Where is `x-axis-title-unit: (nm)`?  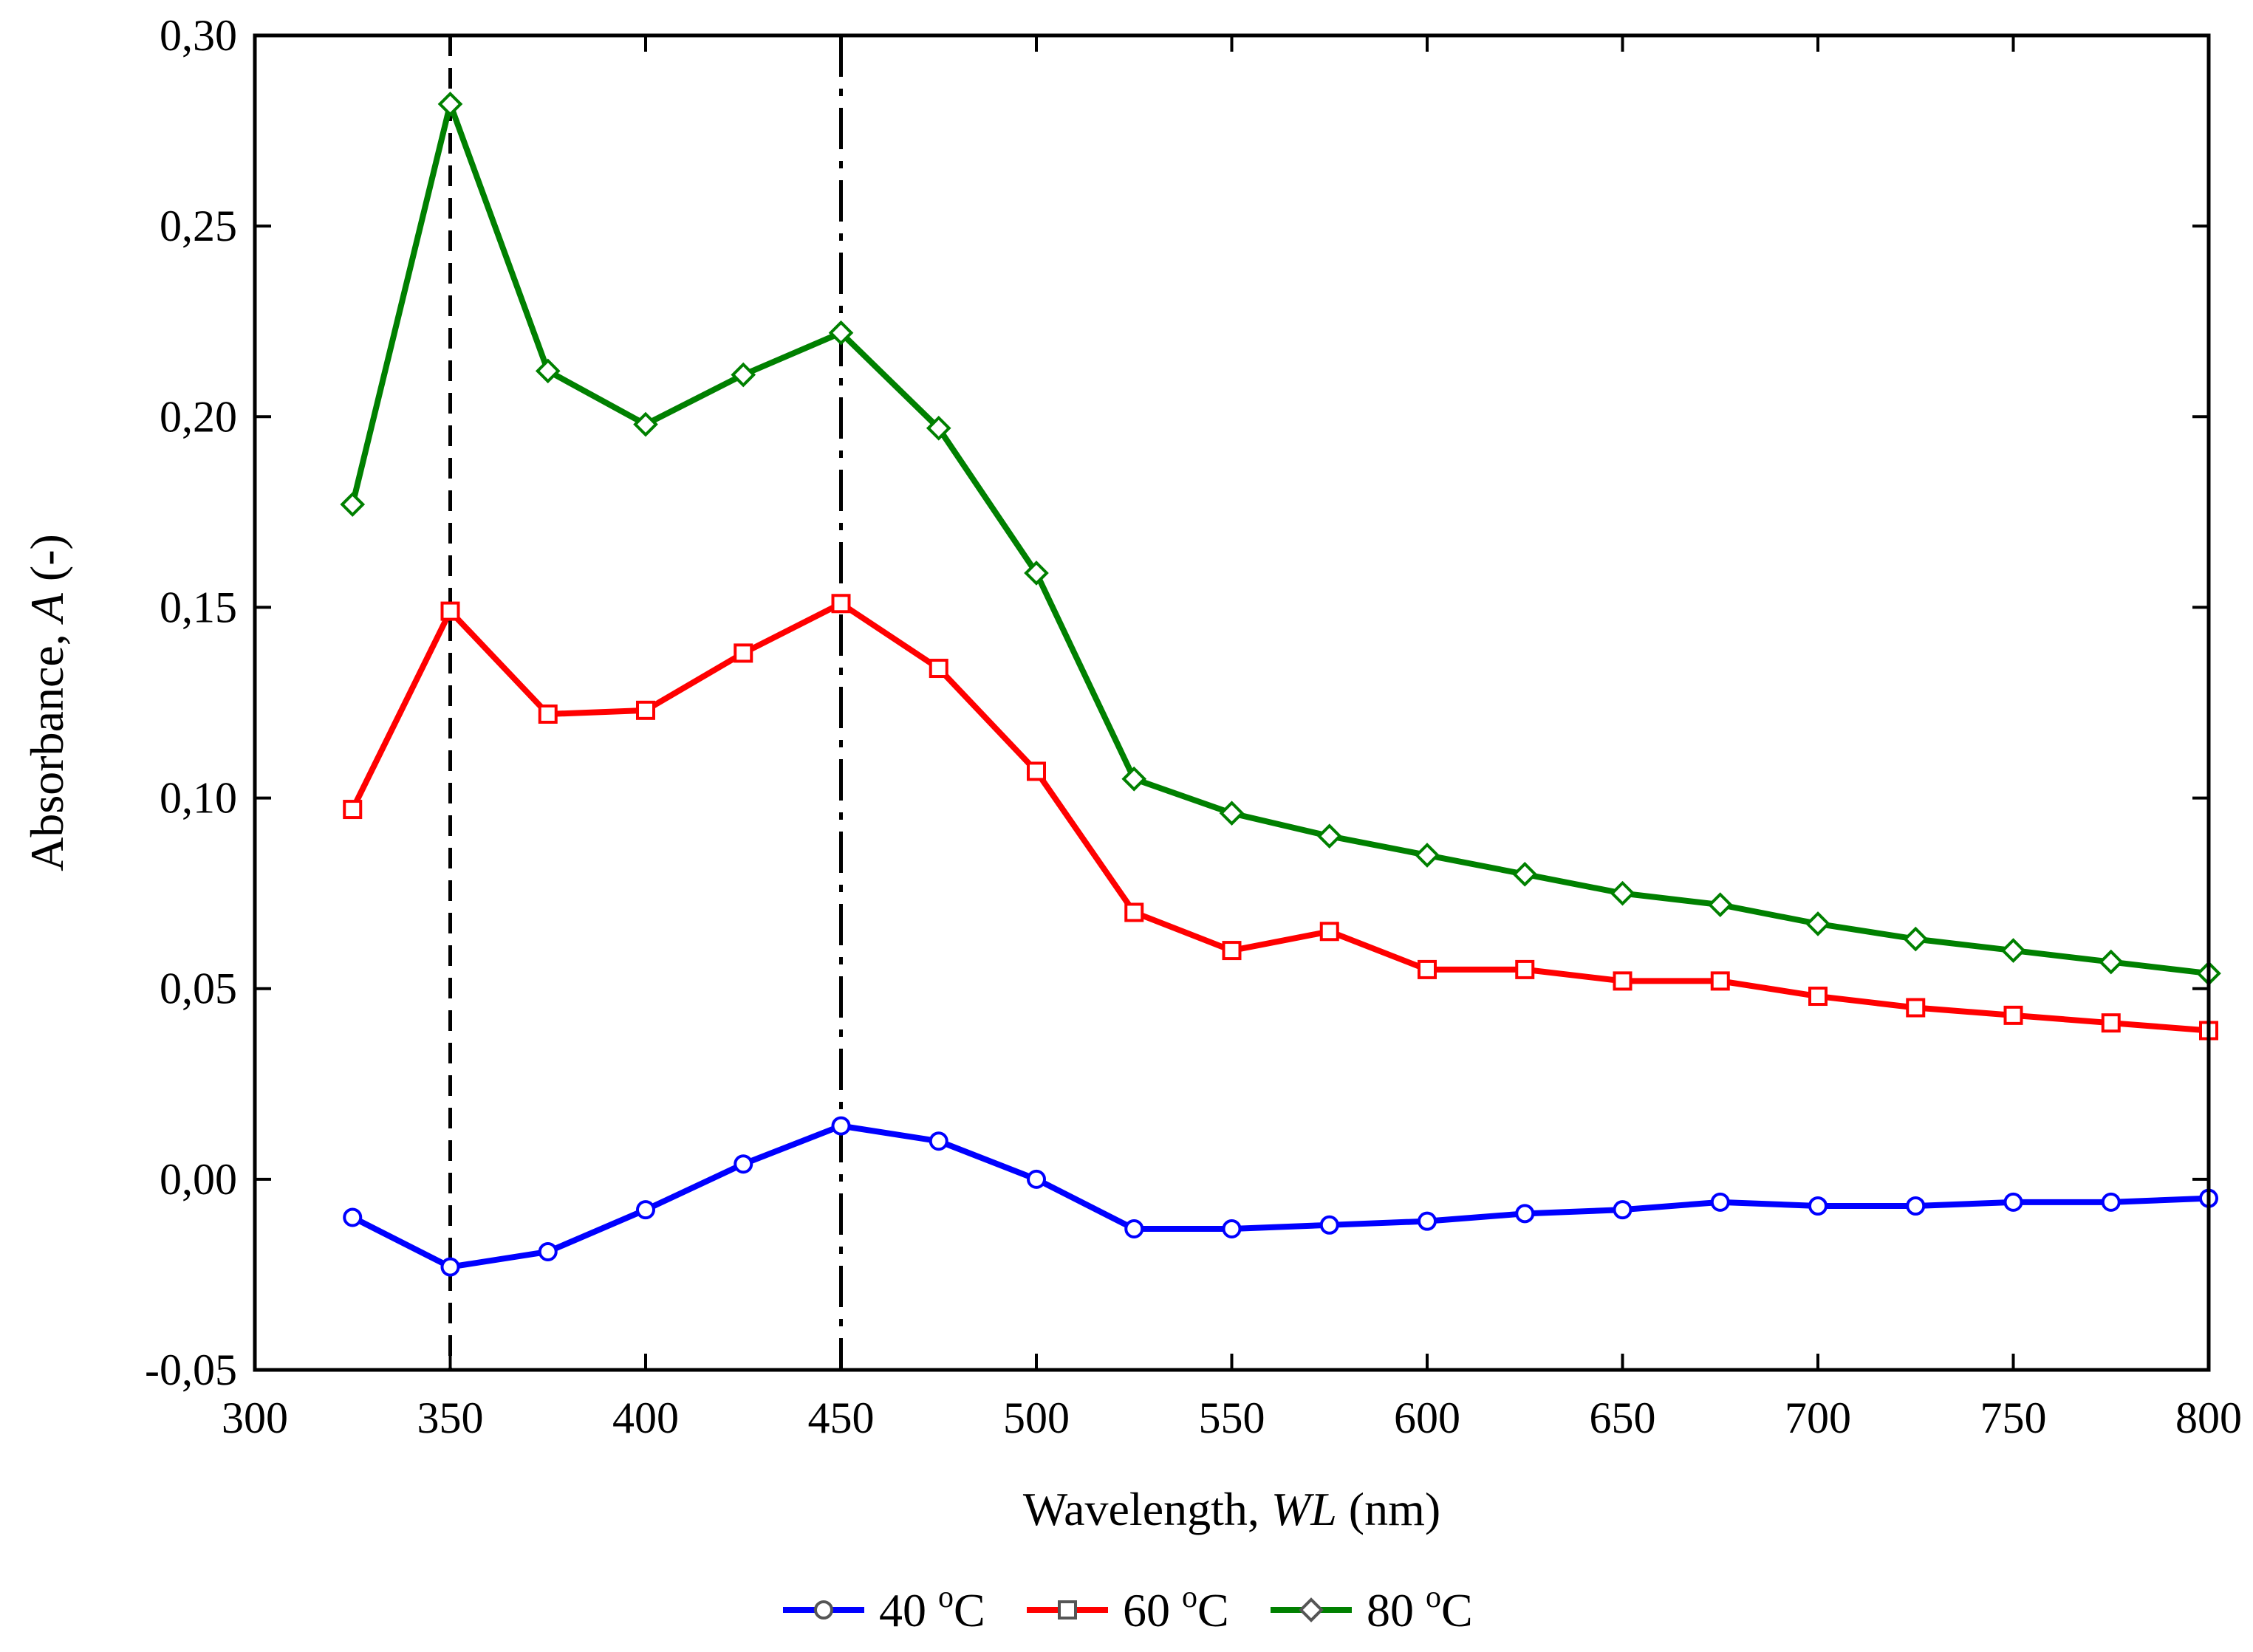
x-axis-title-unit: (nm) is located at coordinates (1388, 1509).